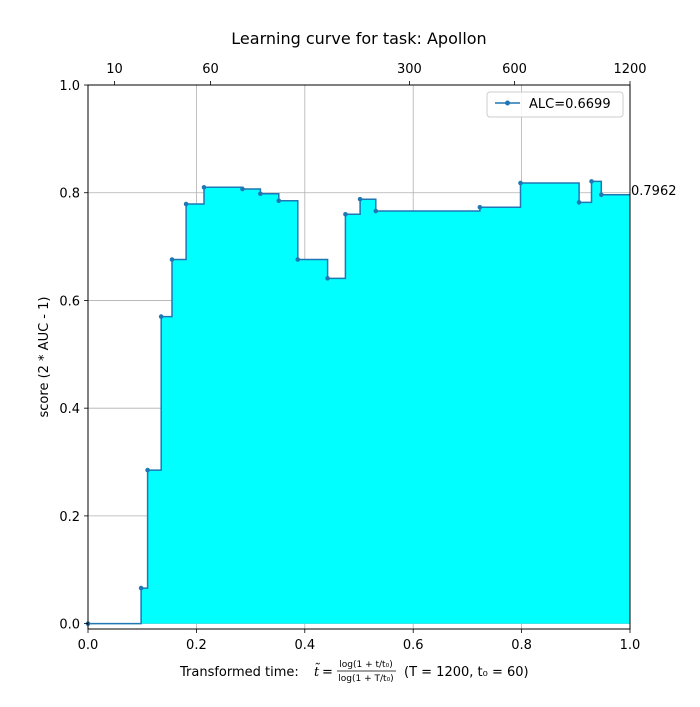 Image resolution: width=700 pixels, height=707 pixels. Describe the element at coordinates (114, 69) in the screenshot. I see `top-tick-label: 10` at that location.